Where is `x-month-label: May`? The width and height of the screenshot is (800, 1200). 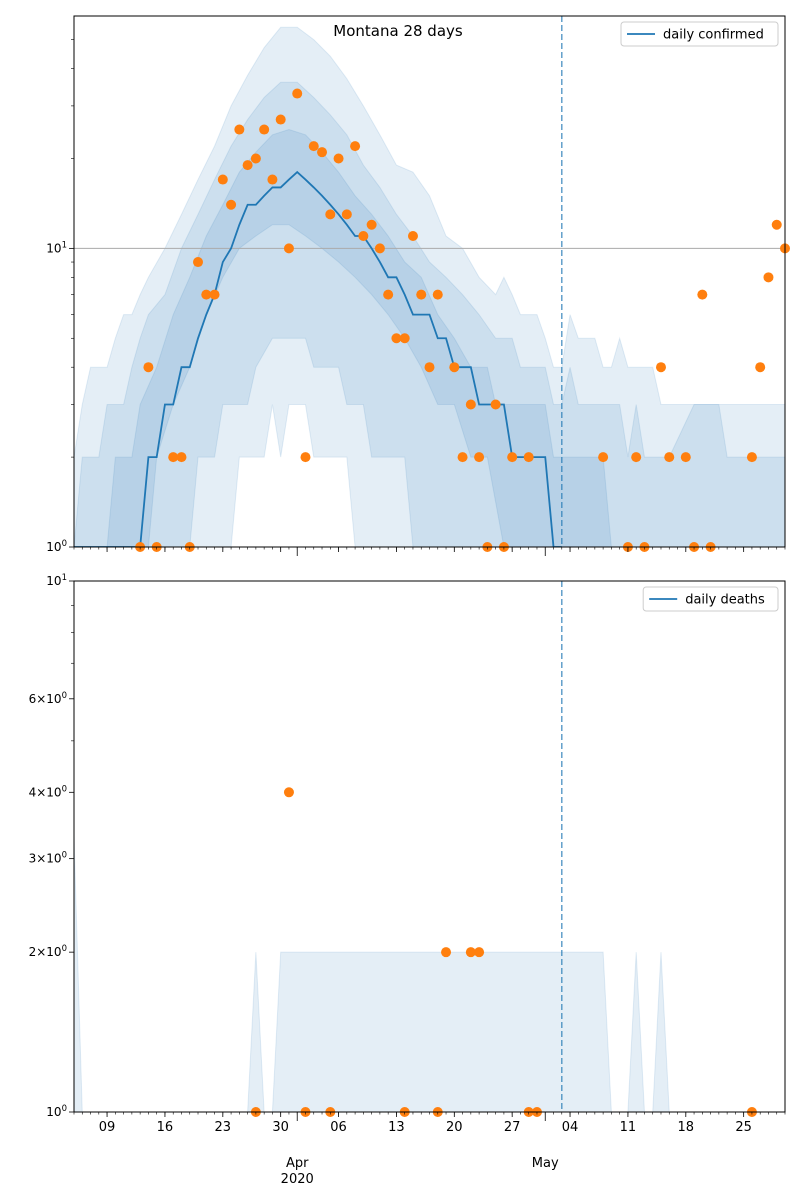 x-month-label: May is located at coordinates (545, 1163).